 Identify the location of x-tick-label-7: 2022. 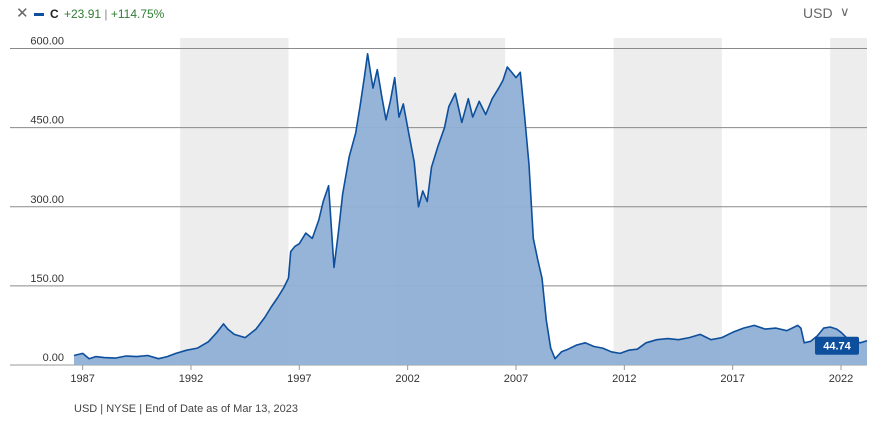
(841, 379).